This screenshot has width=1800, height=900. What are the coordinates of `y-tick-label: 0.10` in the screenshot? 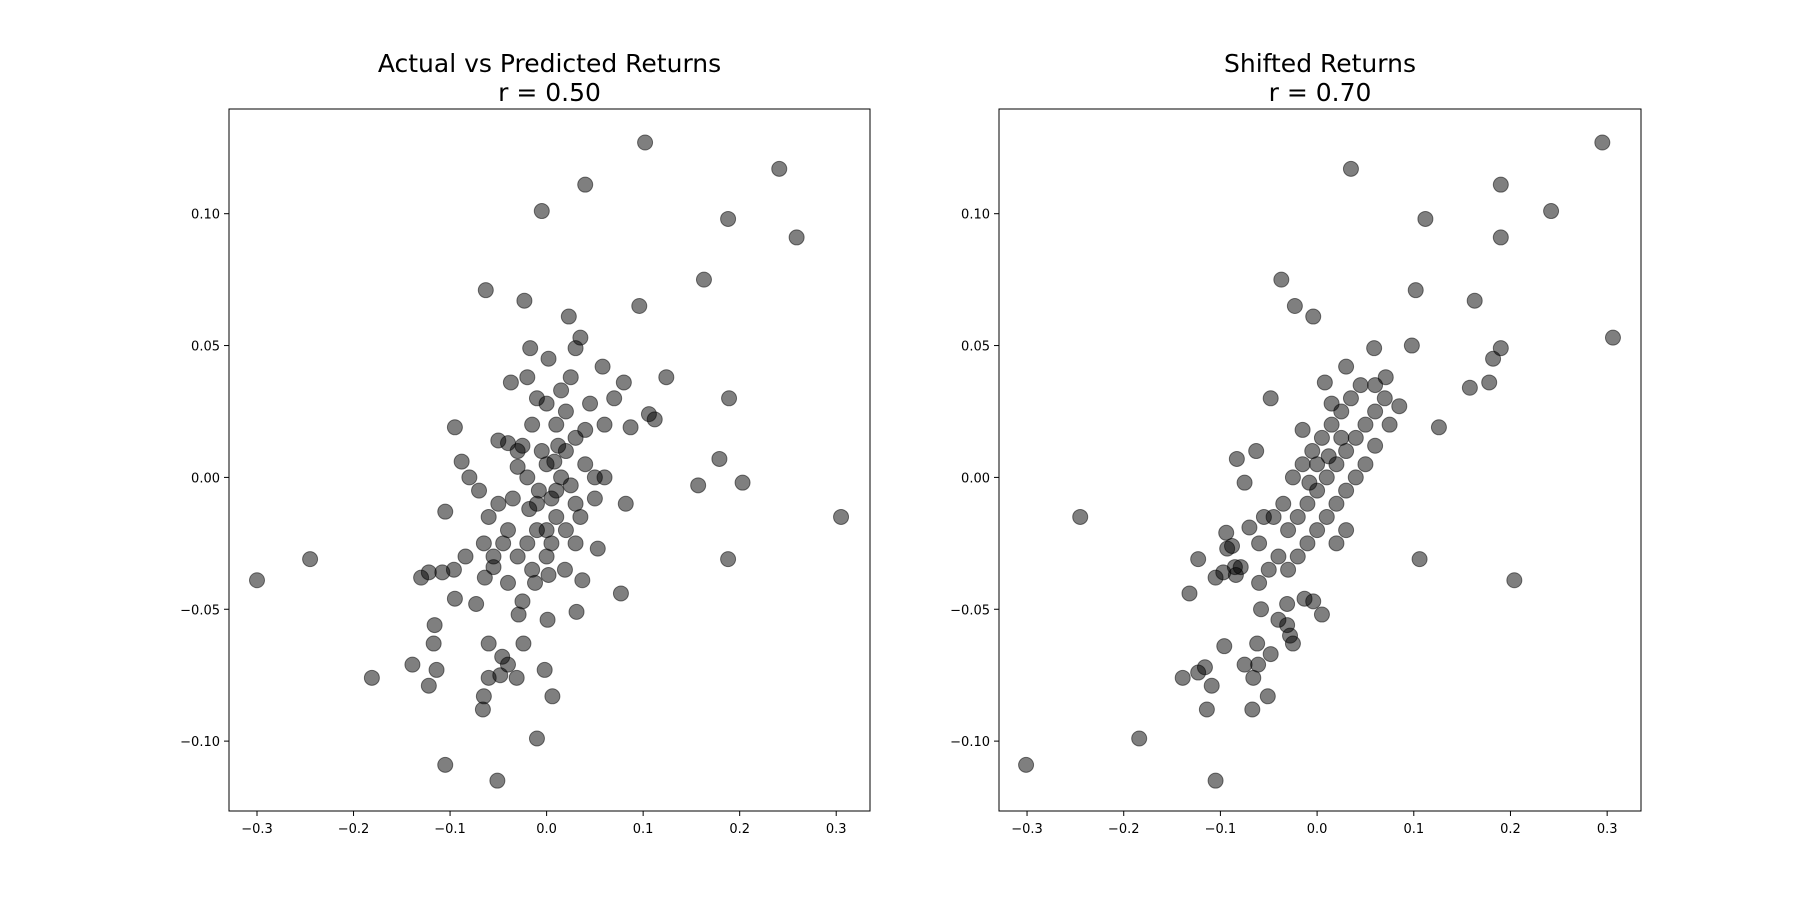 It's located at (205, 215).